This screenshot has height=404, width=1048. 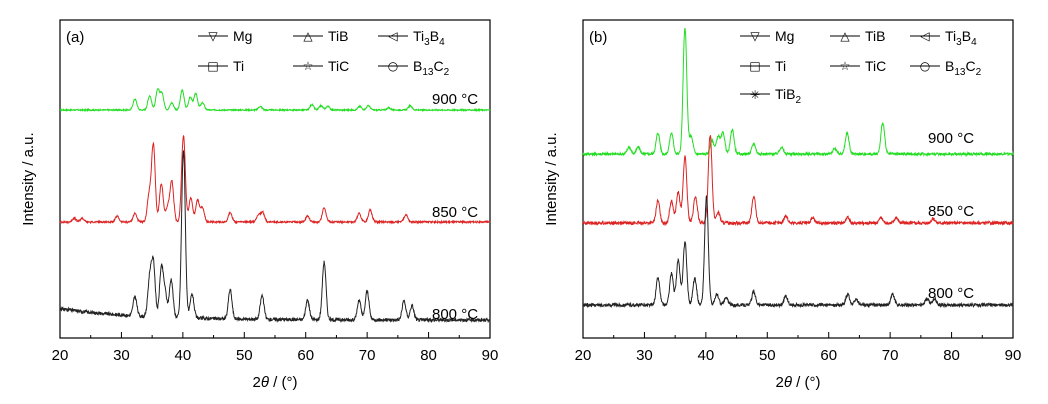 I want to click on panel-b-label: (b), so click(x=598, y=37).